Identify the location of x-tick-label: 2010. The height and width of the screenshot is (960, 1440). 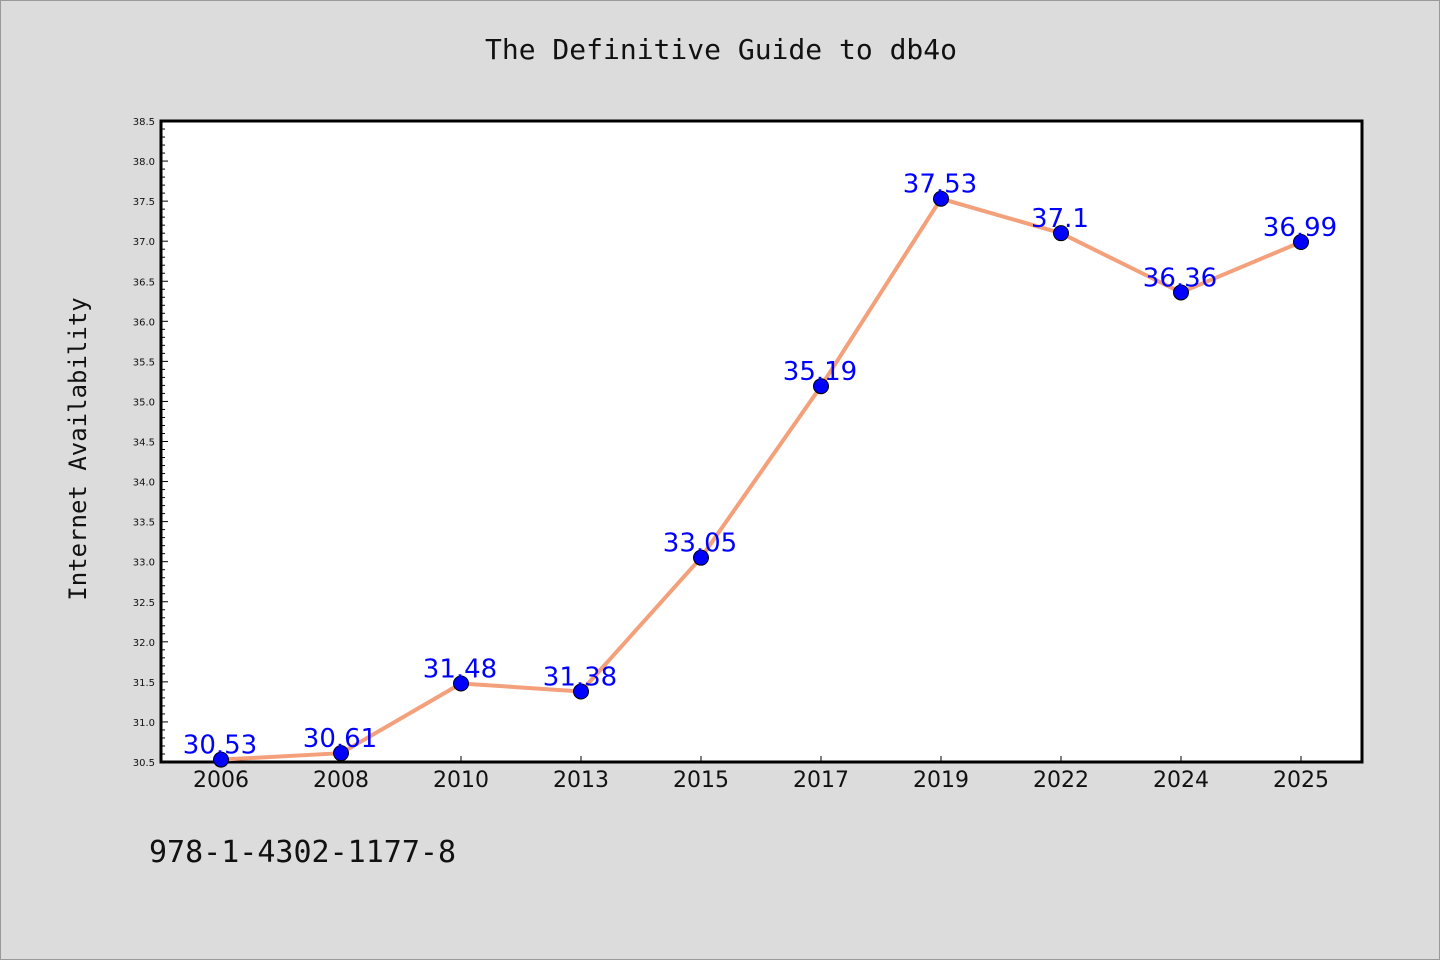
(461, 780).